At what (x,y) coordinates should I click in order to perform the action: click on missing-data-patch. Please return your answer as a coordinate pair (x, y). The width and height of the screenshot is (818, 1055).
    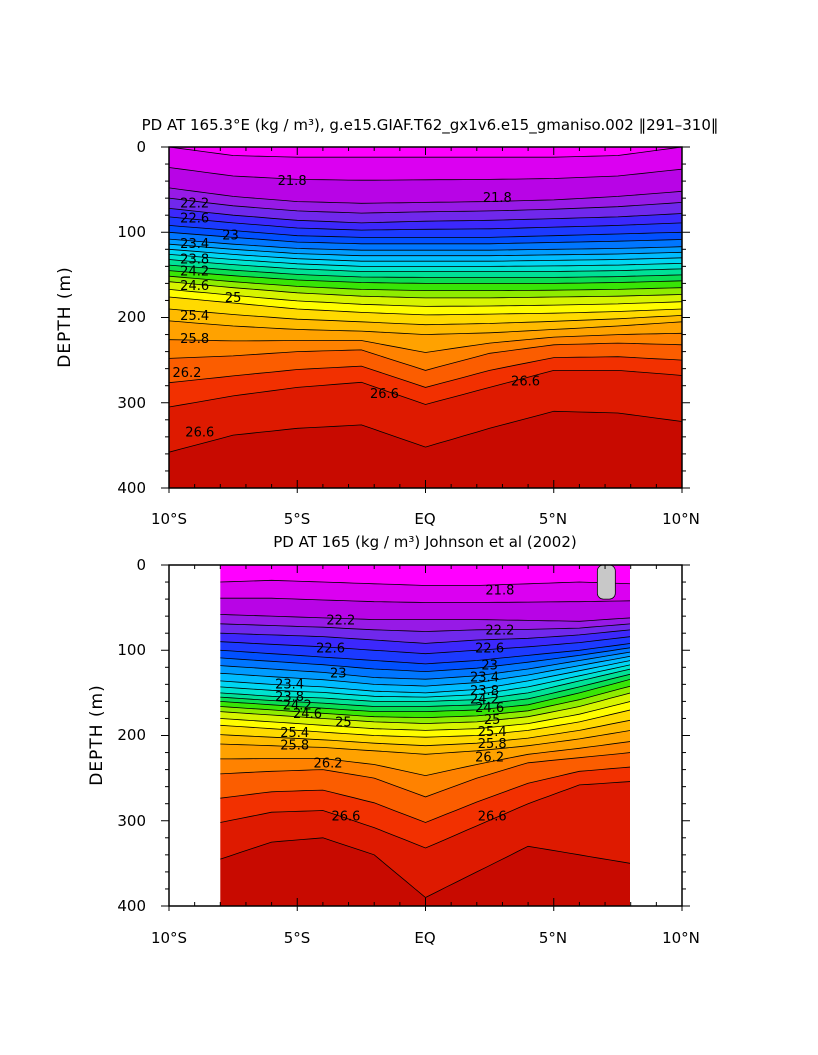
    Looking at the image, I should click on (606, 582).